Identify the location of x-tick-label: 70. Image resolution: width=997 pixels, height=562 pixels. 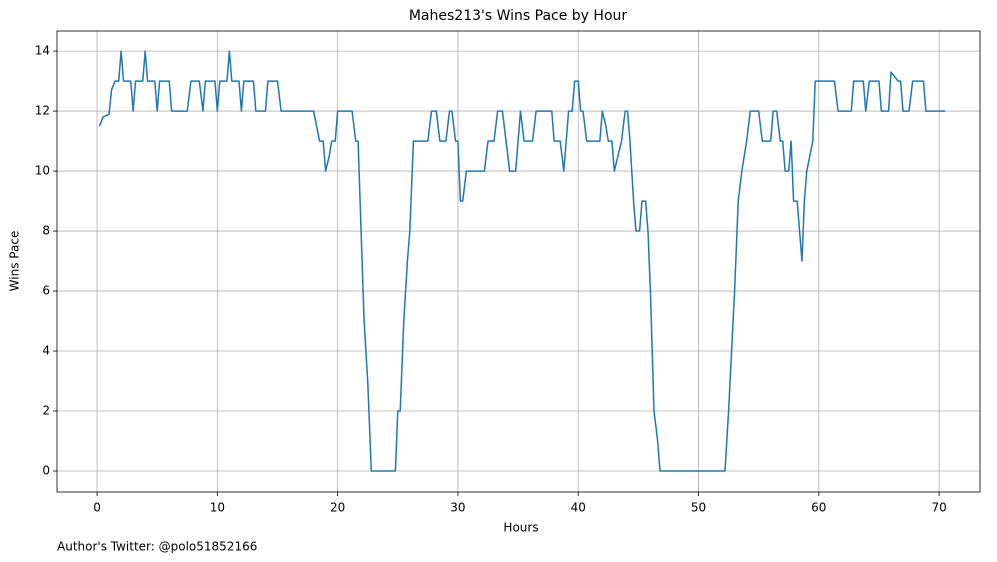
(938, 508).